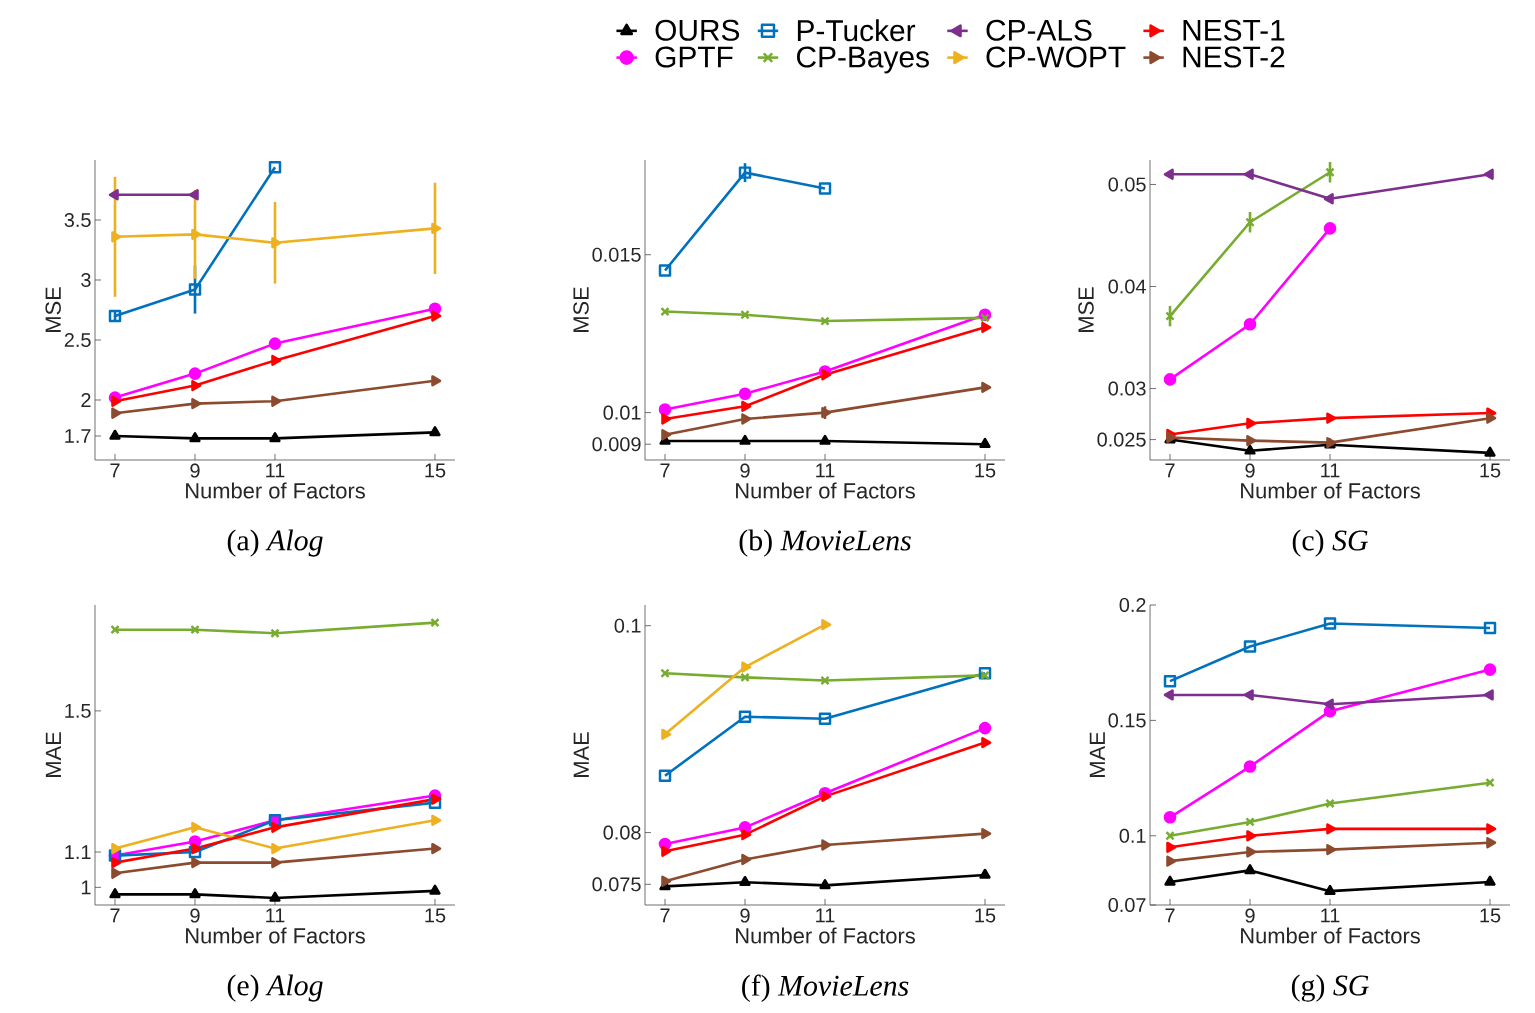 This screenshot has height=1013, width=1535. Describe the element at coordinates (1234, 30) in the screenshot. I see `legend-label: NEST-1` at that location.